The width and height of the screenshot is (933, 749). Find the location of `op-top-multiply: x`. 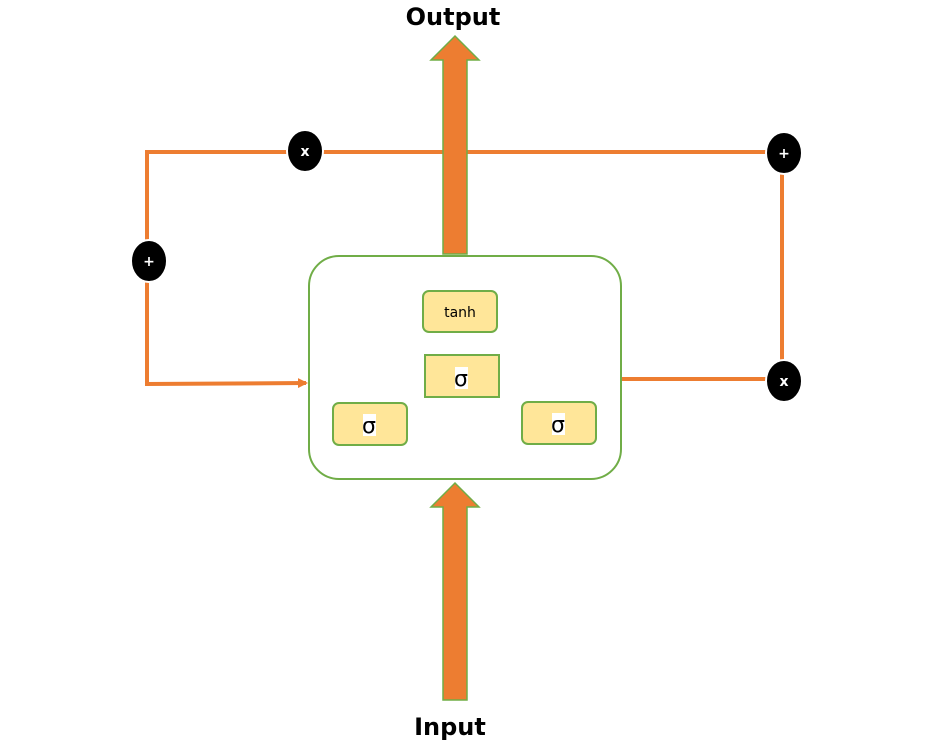

op-top-multiply: x is located at coordinates (305, 151).